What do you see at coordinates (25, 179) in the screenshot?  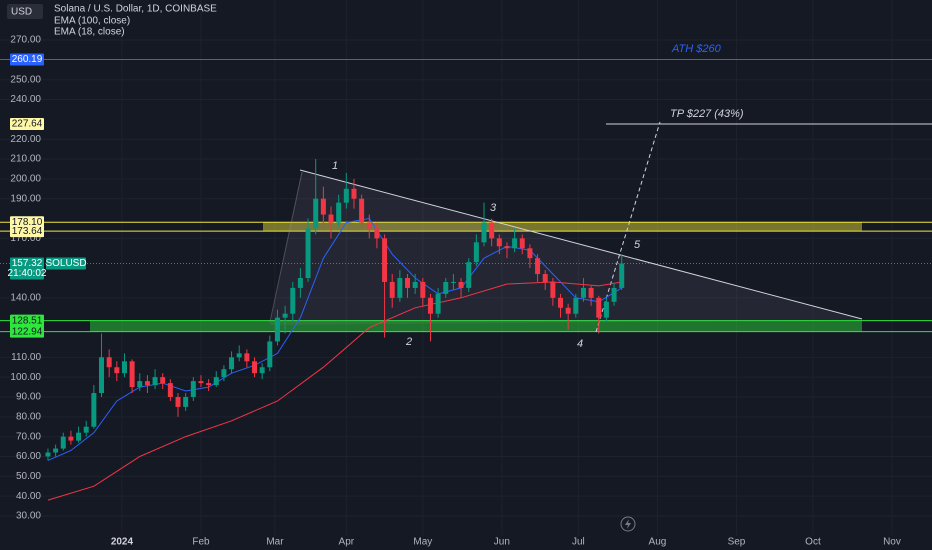 I see `y-tick-label: 200.00` at bounding box center [25, 179].